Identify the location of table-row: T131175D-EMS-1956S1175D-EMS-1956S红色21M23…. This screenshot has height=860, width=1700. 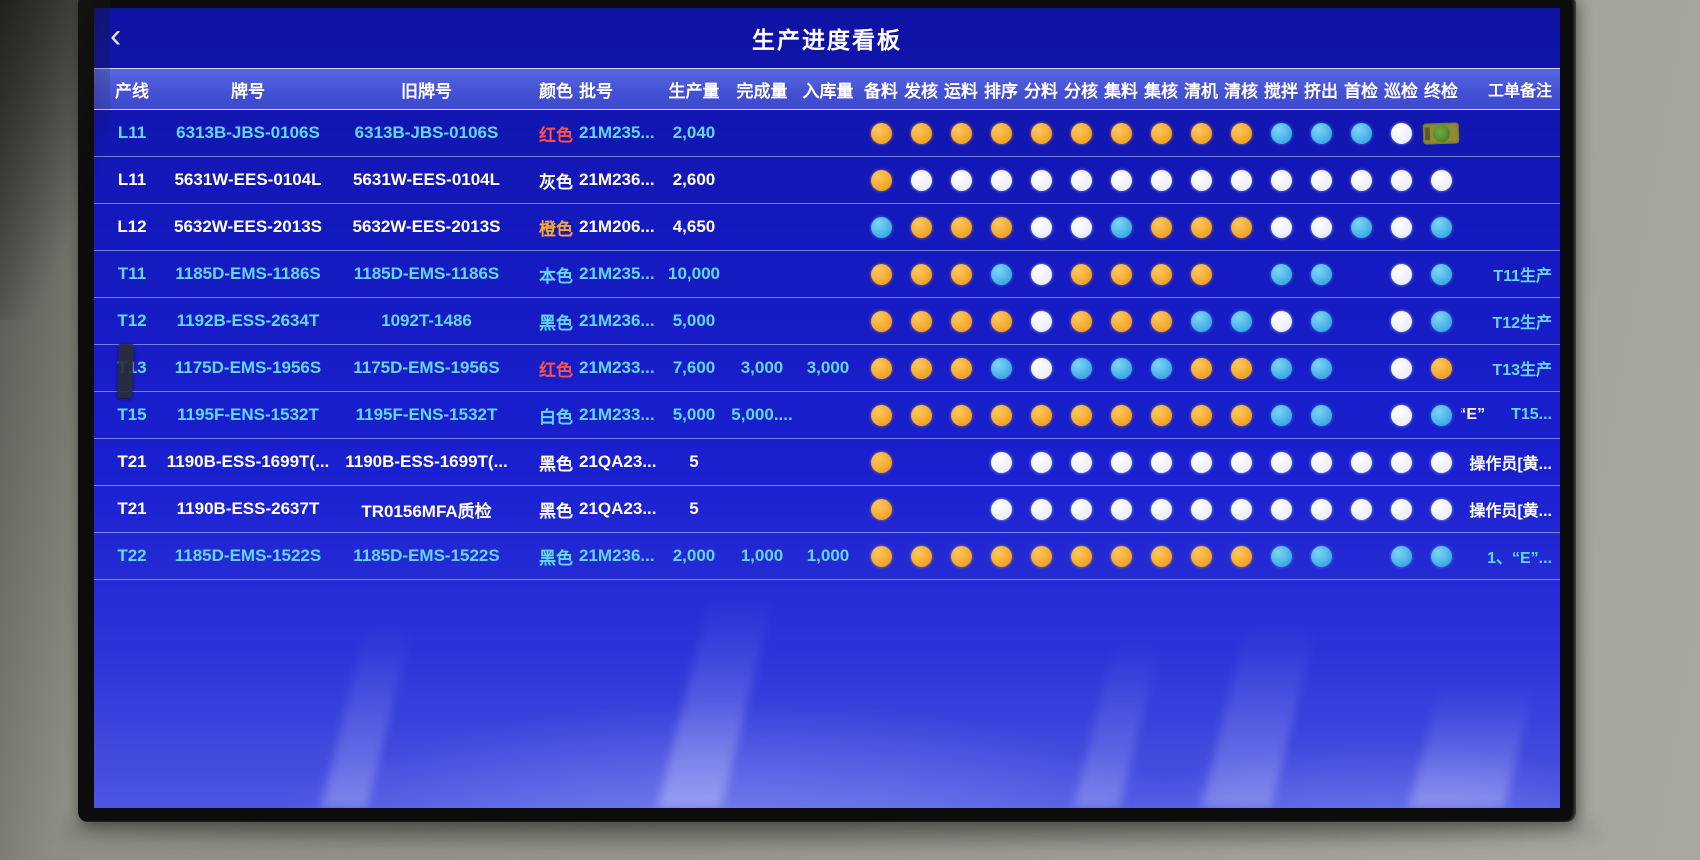
(827, 368).